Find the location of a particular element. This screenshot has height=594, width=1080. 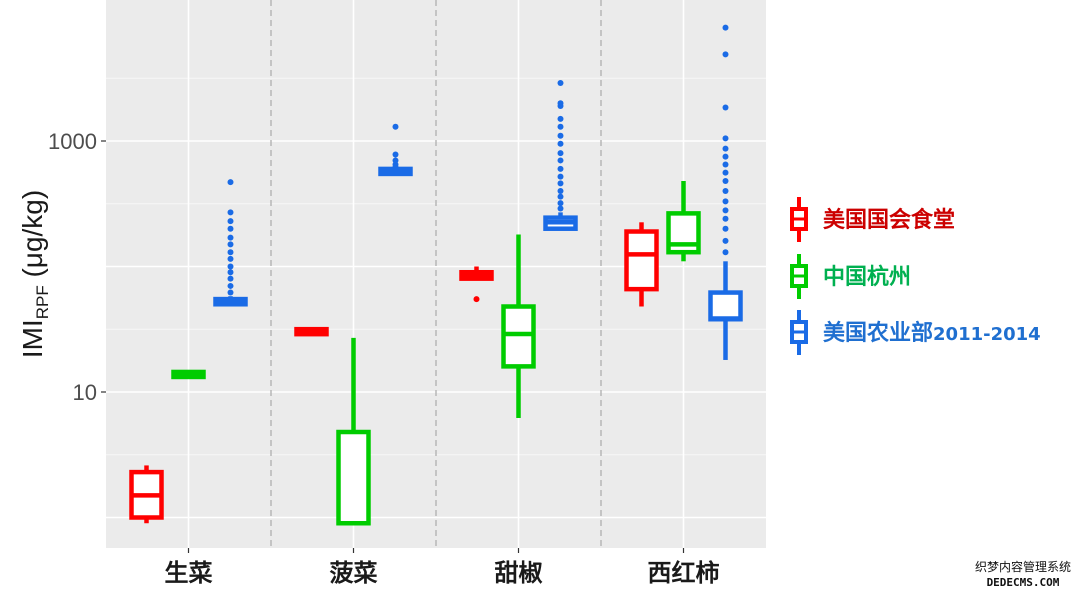

x-axis: 生菜 菠菜 甜椒 西红柿 is located at coordinates (442, 567).